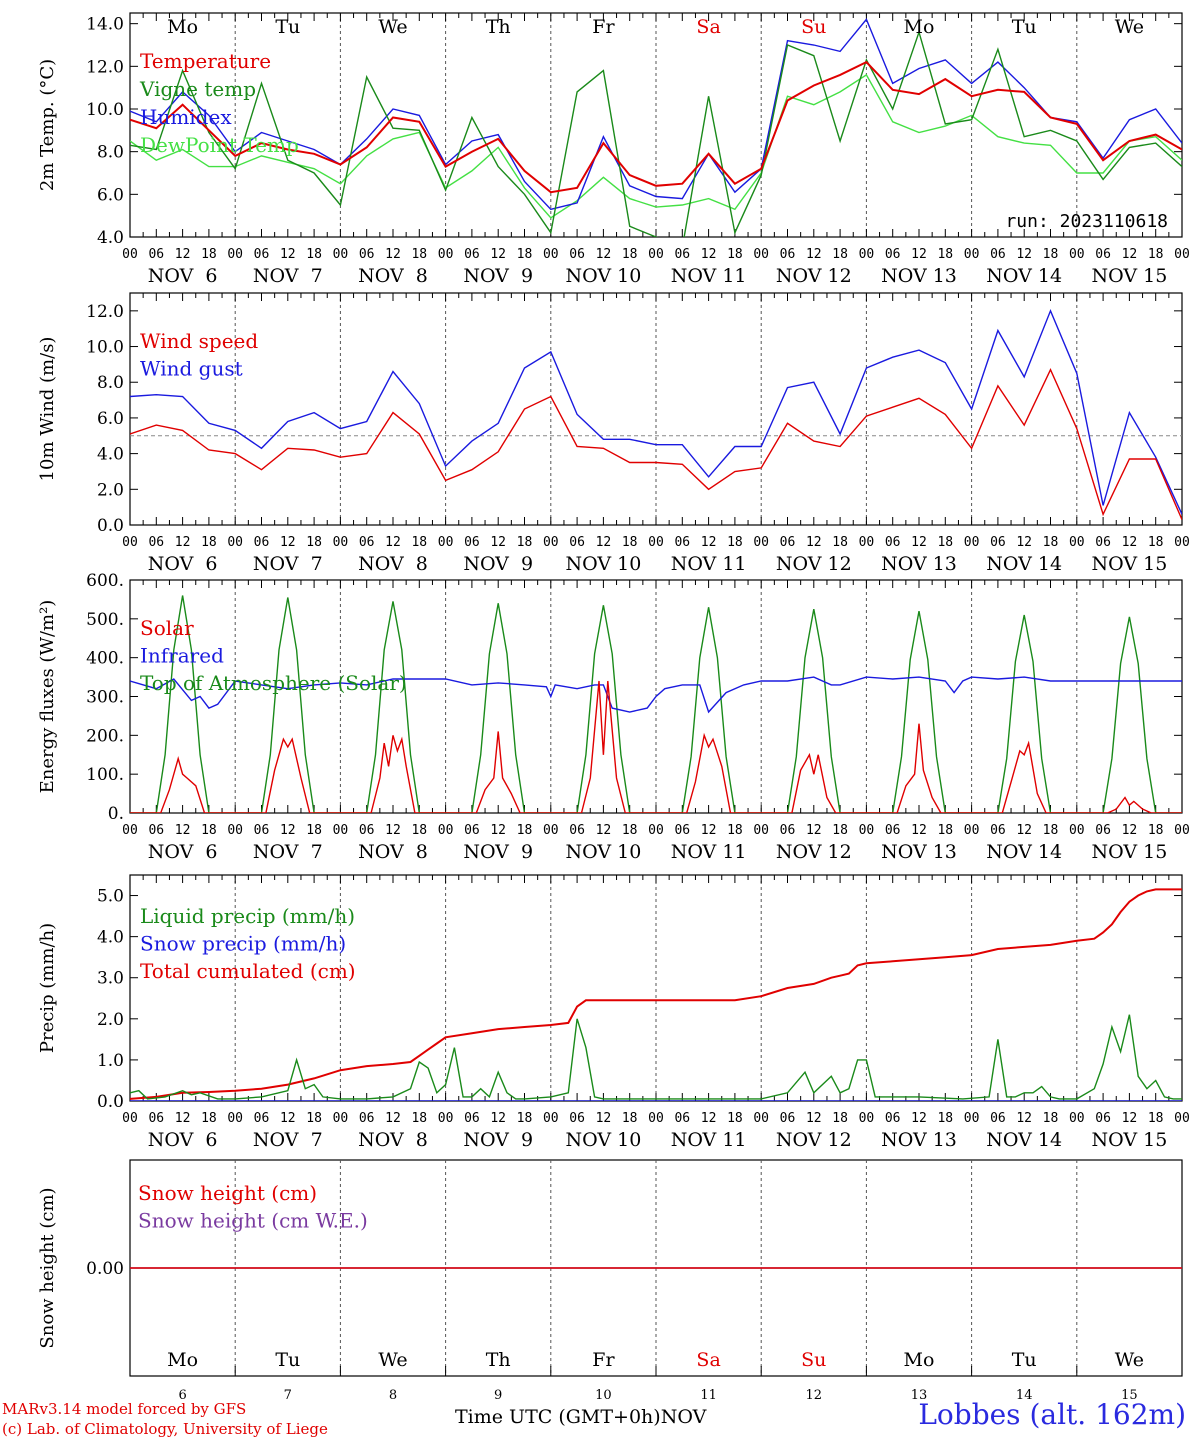 The height and width of the screenshot is (1440, 1194). Describe the element at coordinates (919, 852) in the screenshot. I see `date-label: NOV 13` at that location.